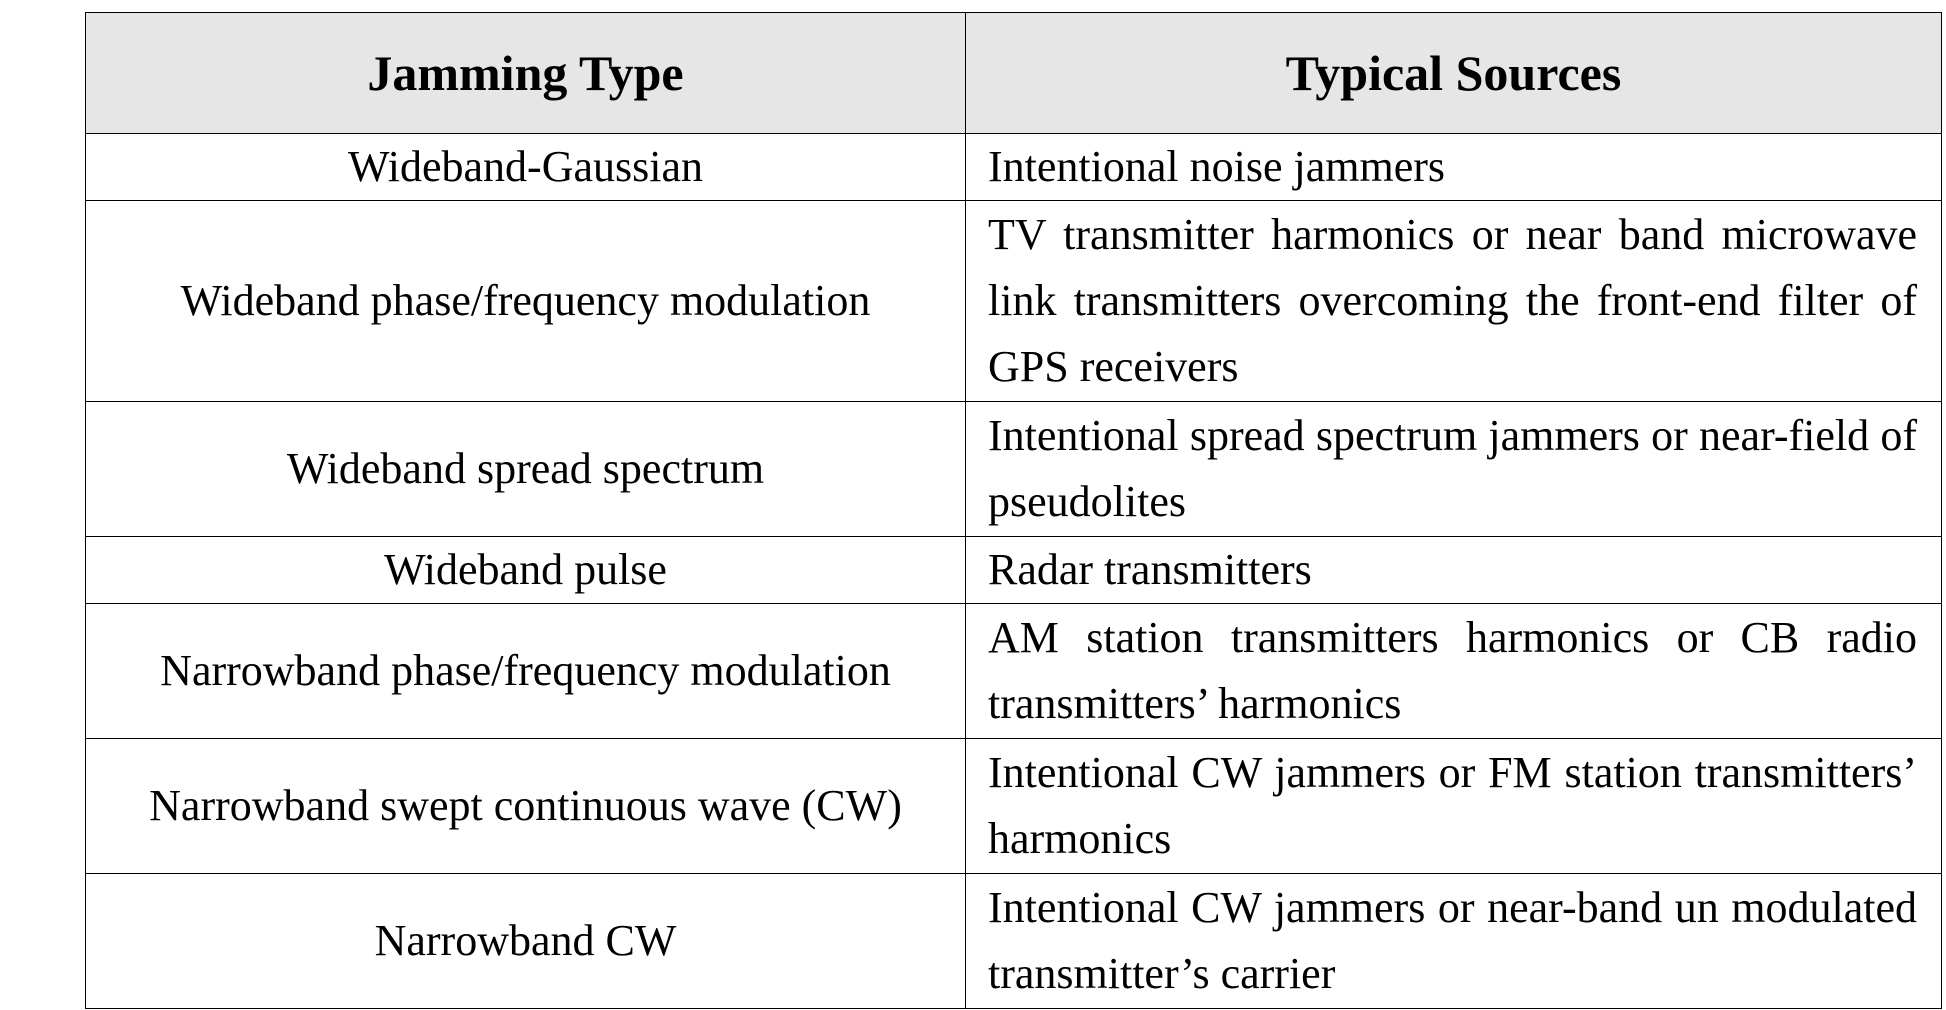 The width and height of the screenshot is (1946, 1010). I want to click on jamming-type-cell: Wideband-Gaussian, so click(525, 167).